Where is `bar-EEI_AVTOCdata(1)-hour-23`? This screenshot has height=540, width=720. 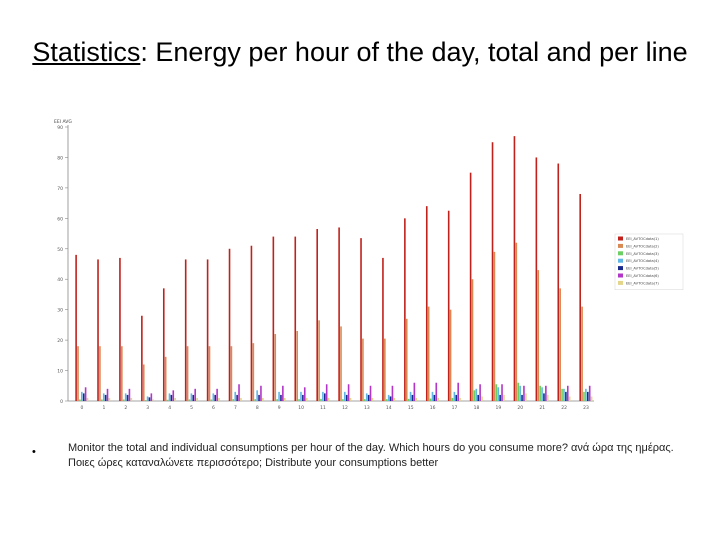 bar-EEI_AVTOCdata(1)-hour-23 is located at coordinates (580, 297).